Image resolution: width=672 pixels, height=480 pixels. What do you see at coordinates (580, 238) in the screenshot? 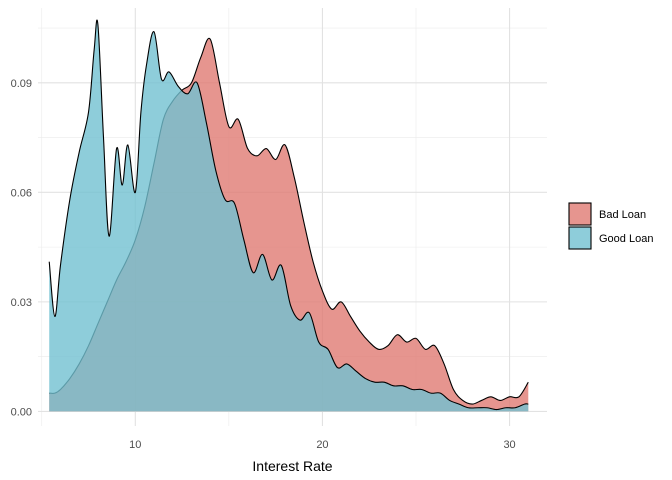
I see `legend-key-good-loan` at bounding box center [580, 238].